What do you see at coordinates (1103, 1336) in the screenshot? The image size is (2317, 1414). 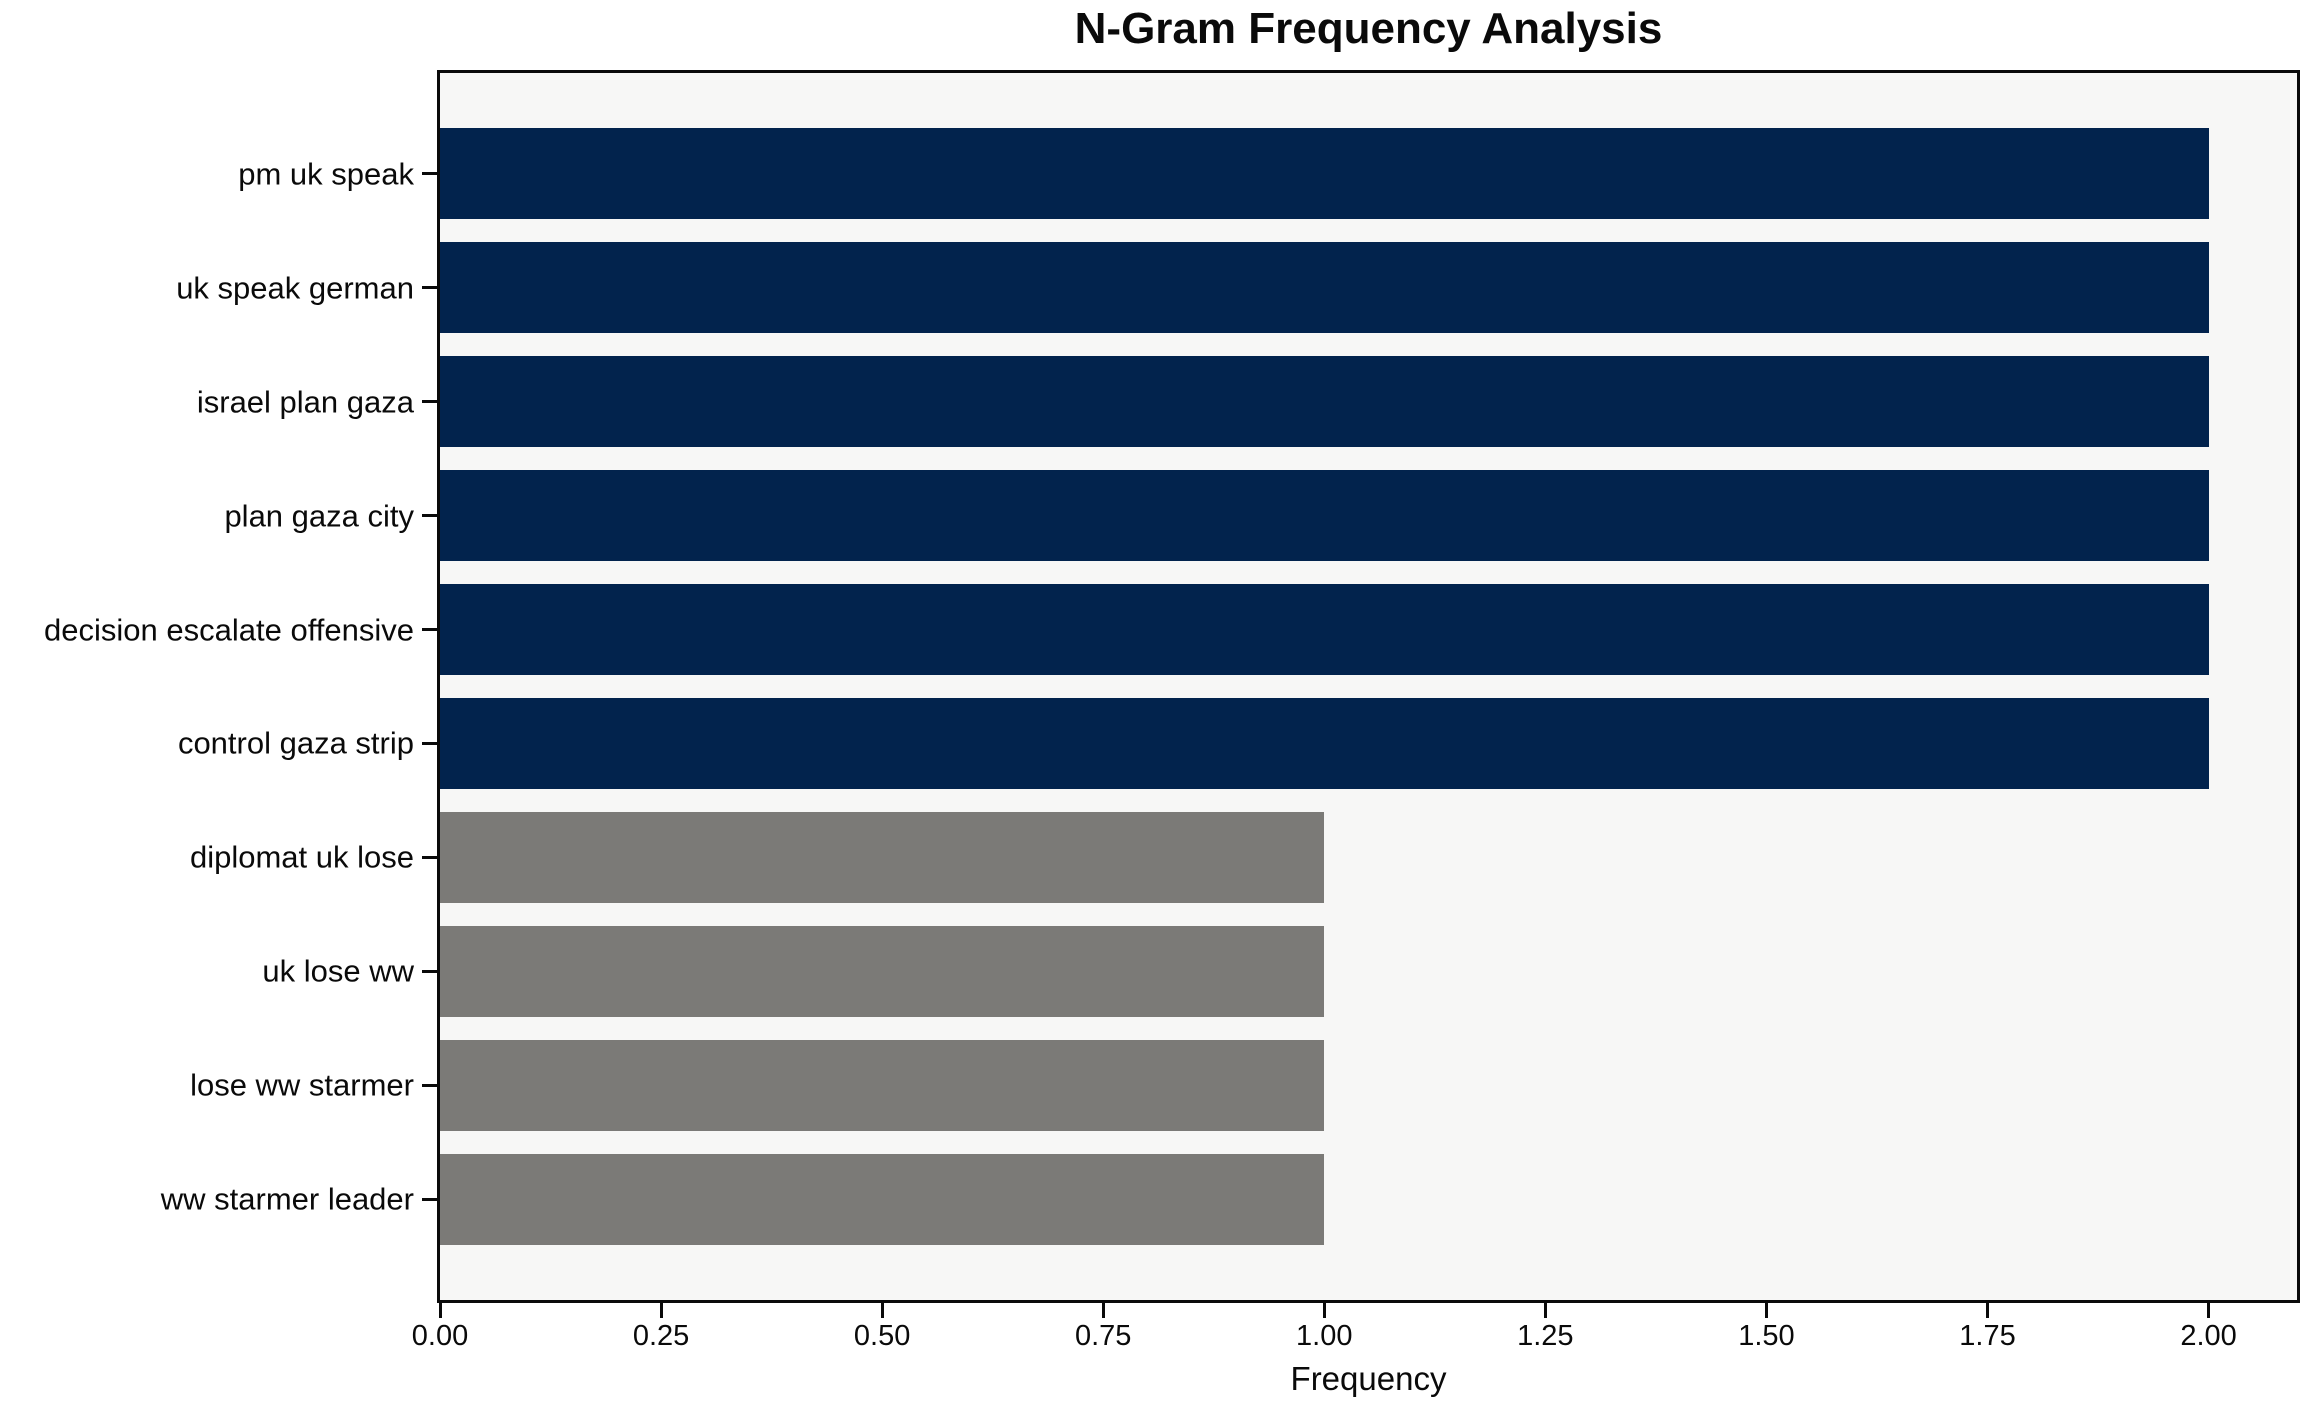 I see `x-tick-label: 0.75` at bounding box center [1103, 1336].